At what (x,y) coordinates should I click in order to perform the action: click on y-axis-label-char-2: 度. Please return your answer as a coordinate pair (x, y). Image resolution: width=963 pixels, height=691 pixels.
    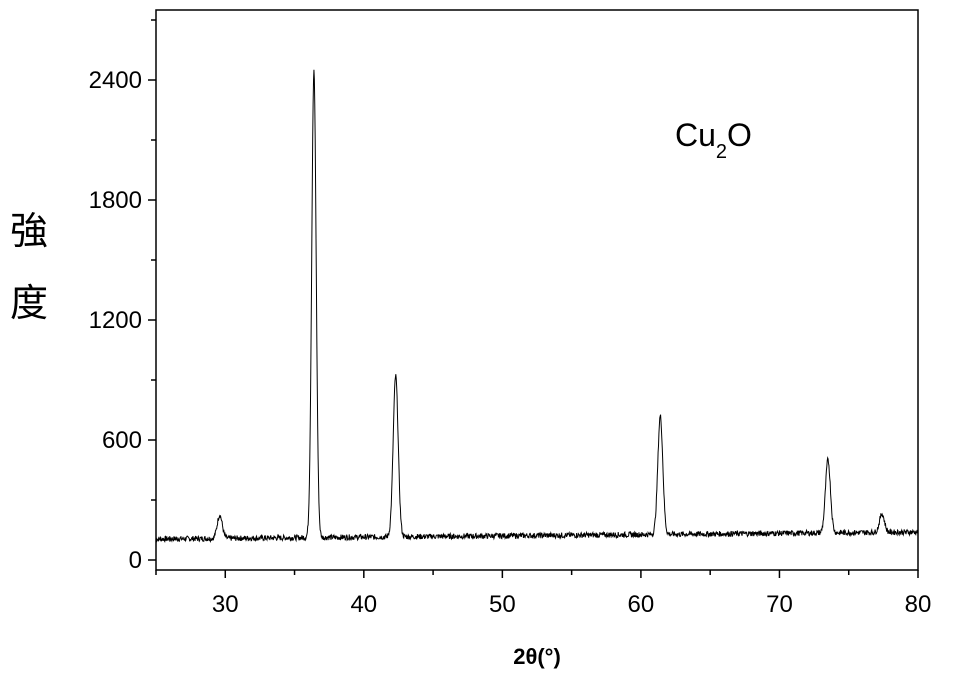
    Looking at the image, I should click on (29, 303).